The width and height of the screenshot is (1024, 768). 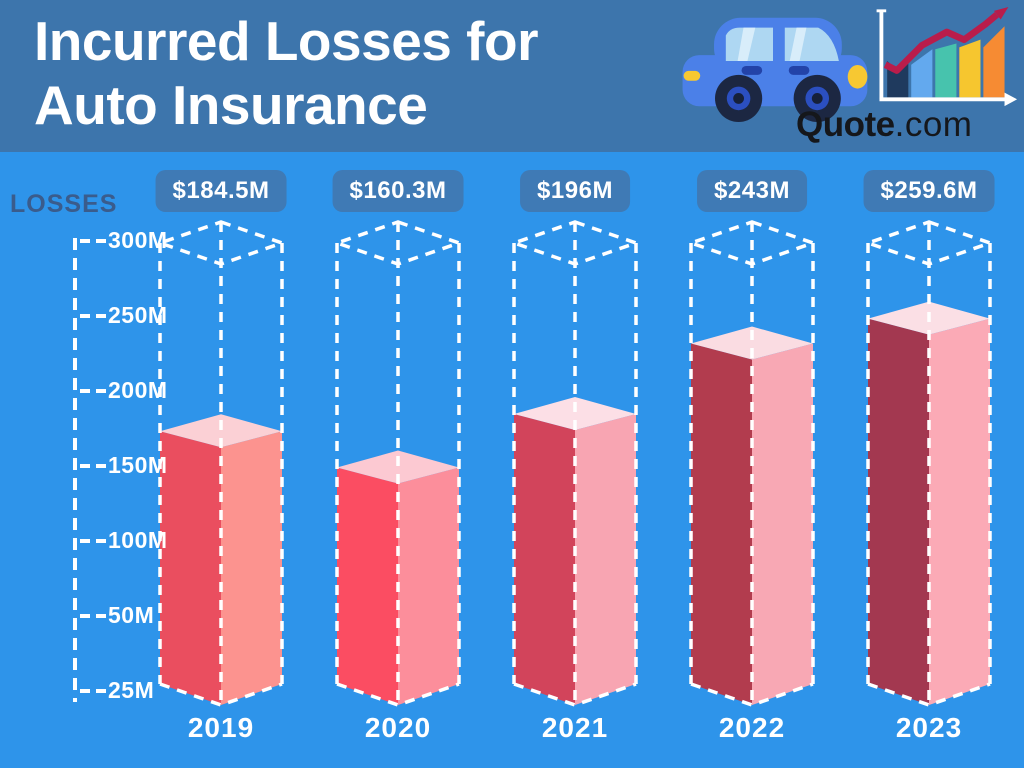 What do you see at coordinates (575, 727) in the screenshot?
I see `x-axis-label-2021: 2021` at bounding box center [575, 727].